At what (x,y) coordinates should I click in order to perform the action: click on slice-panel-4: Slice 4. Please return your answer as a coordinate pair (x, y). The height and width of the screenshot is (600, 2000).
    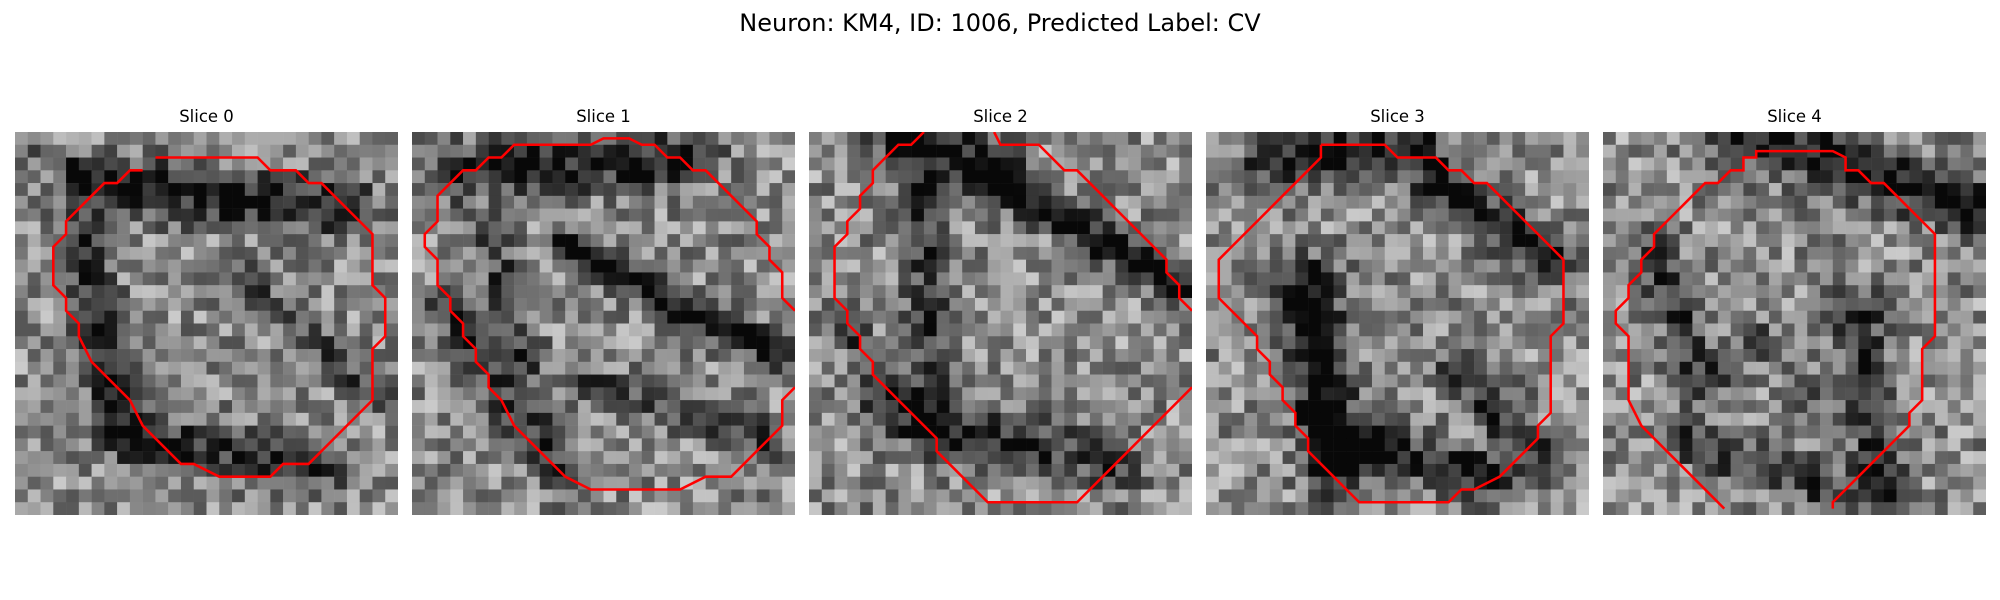
    Looking at the image, I should click on (1794, 310).